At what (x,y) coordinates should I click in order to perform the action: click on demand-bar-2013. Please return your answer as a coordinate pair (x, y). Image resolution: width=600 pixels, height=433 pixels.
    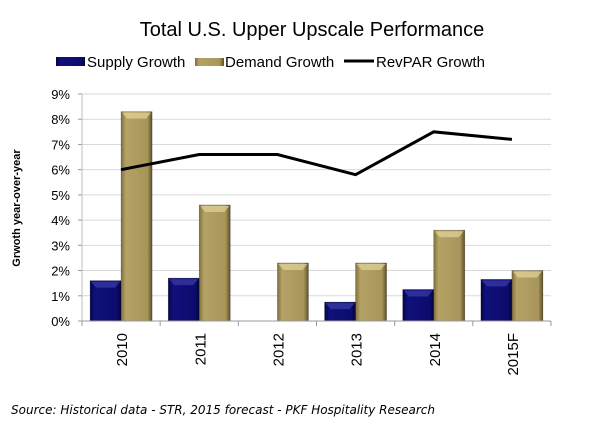
    Looking at the image, I should click on (371, 292).